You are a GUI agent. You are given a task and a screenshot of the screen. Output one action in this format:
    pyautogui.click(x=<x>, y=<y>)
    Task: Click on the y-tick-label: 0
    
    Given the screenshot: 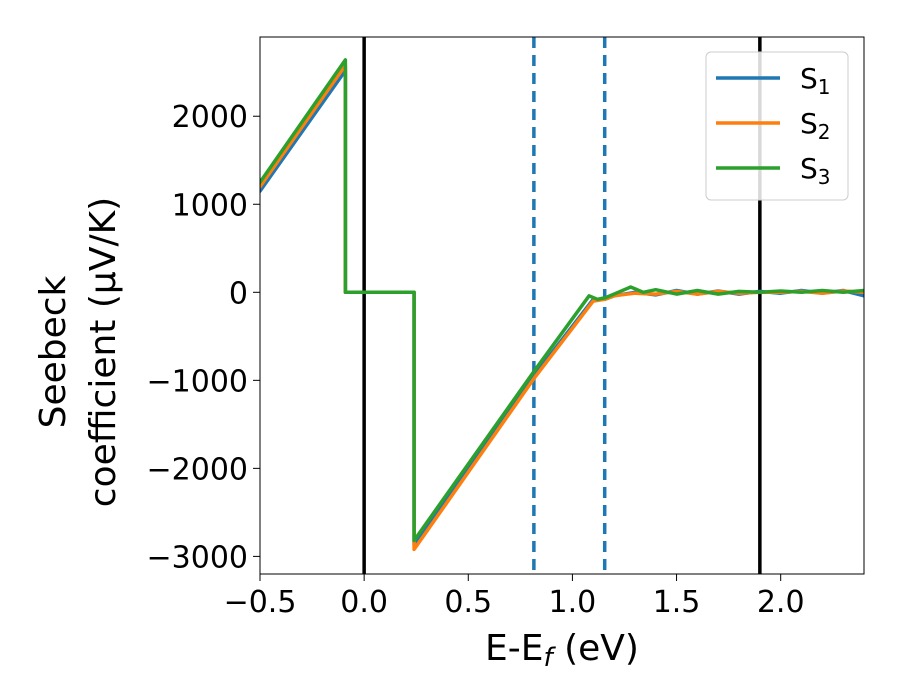 What is the action you would take?
    pyautogui.click(x=238, y=293)
    